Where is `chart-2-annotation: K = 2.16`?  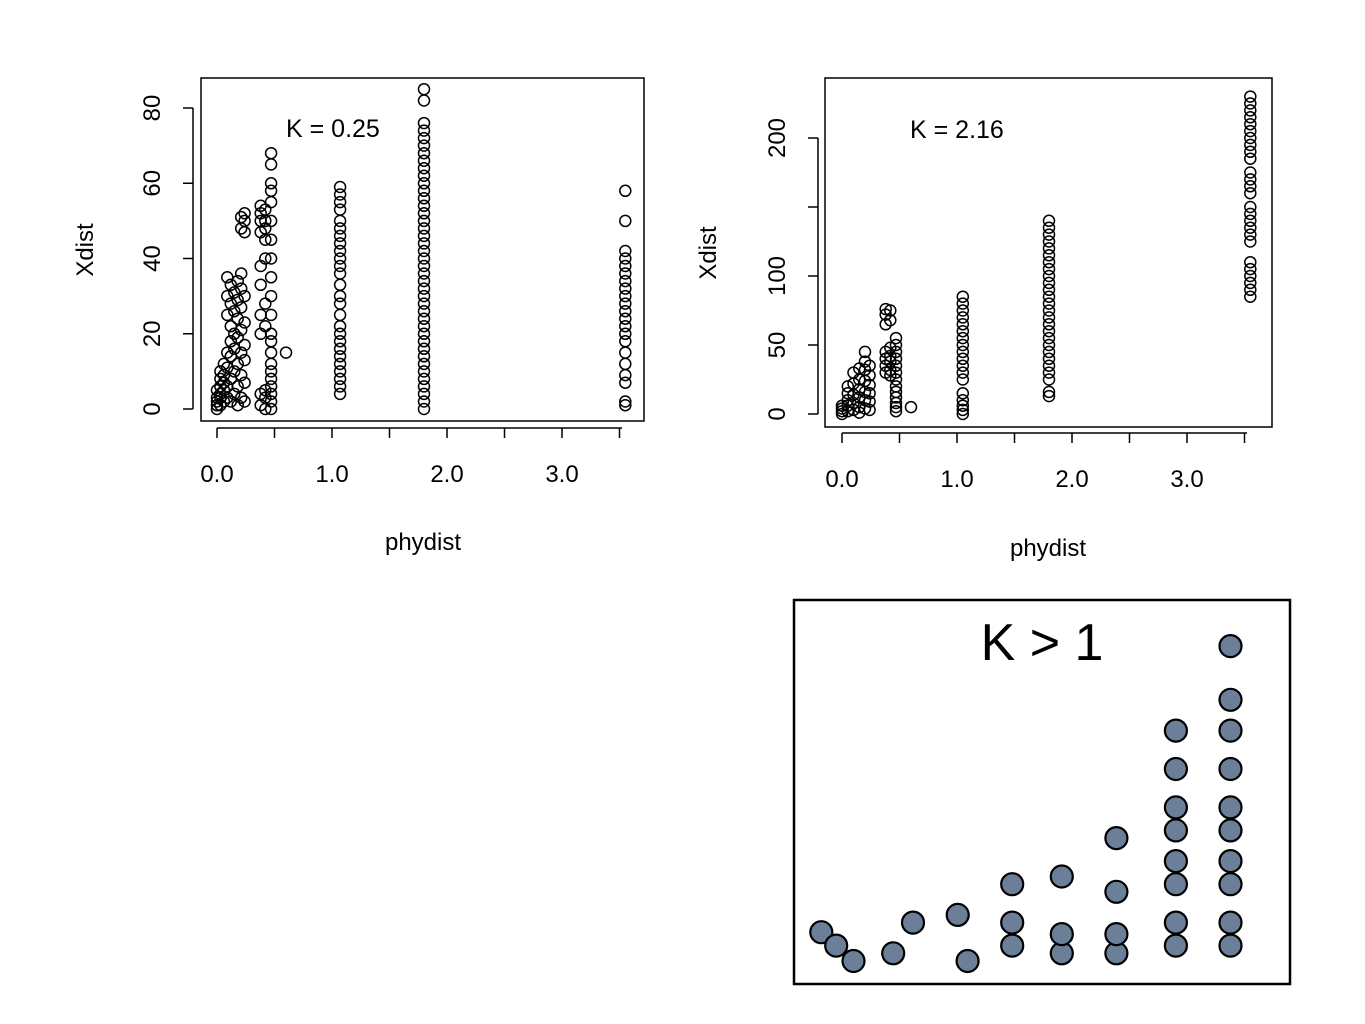
chart-2-annotation: K = 2.16 is located at coordinates (957, 130).